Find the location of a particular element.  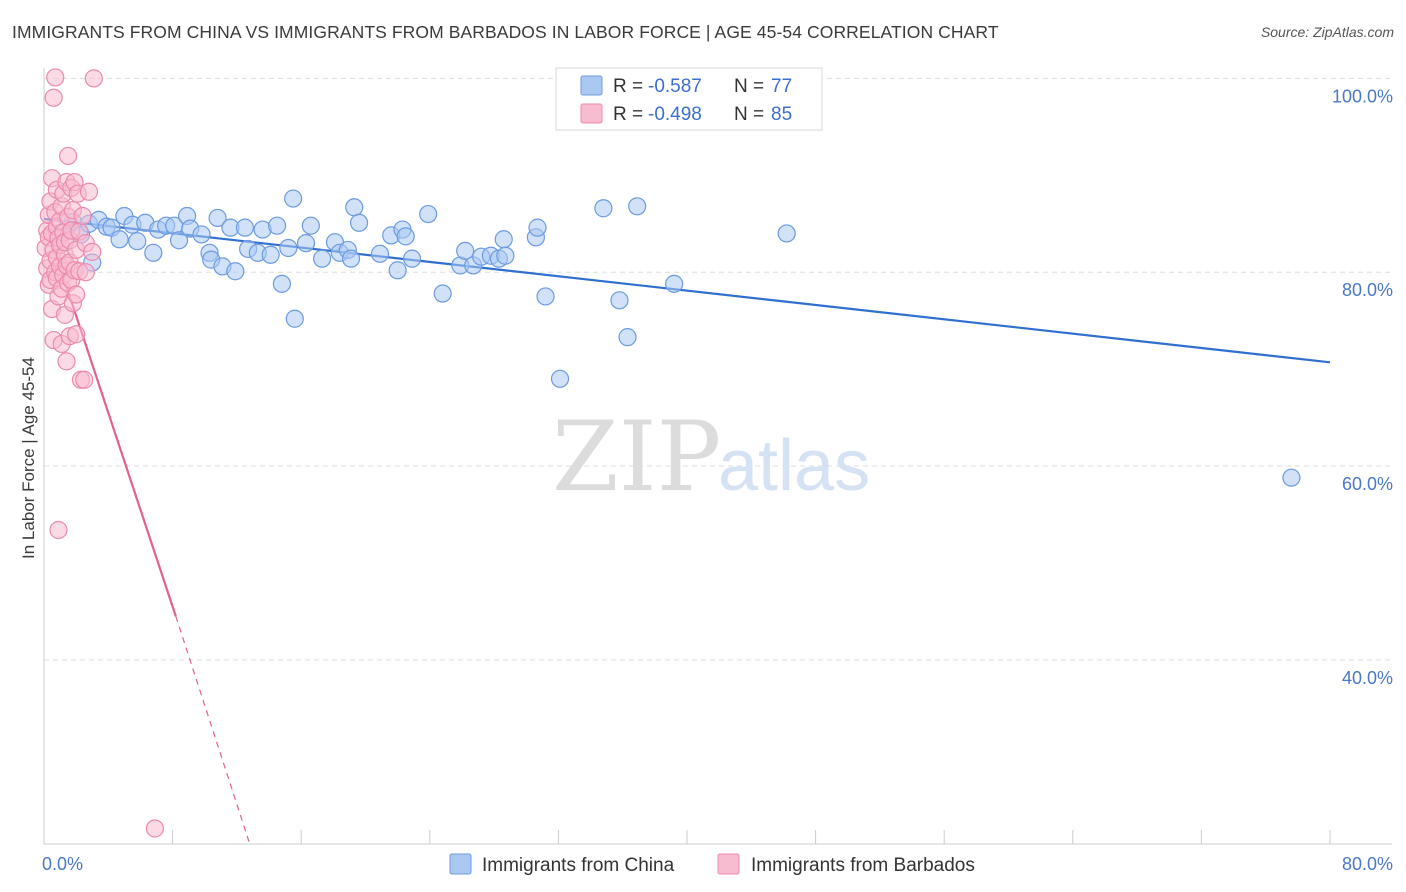

x-tick-labels: 0.0% 80.0% is located at coordinates (717, 864).